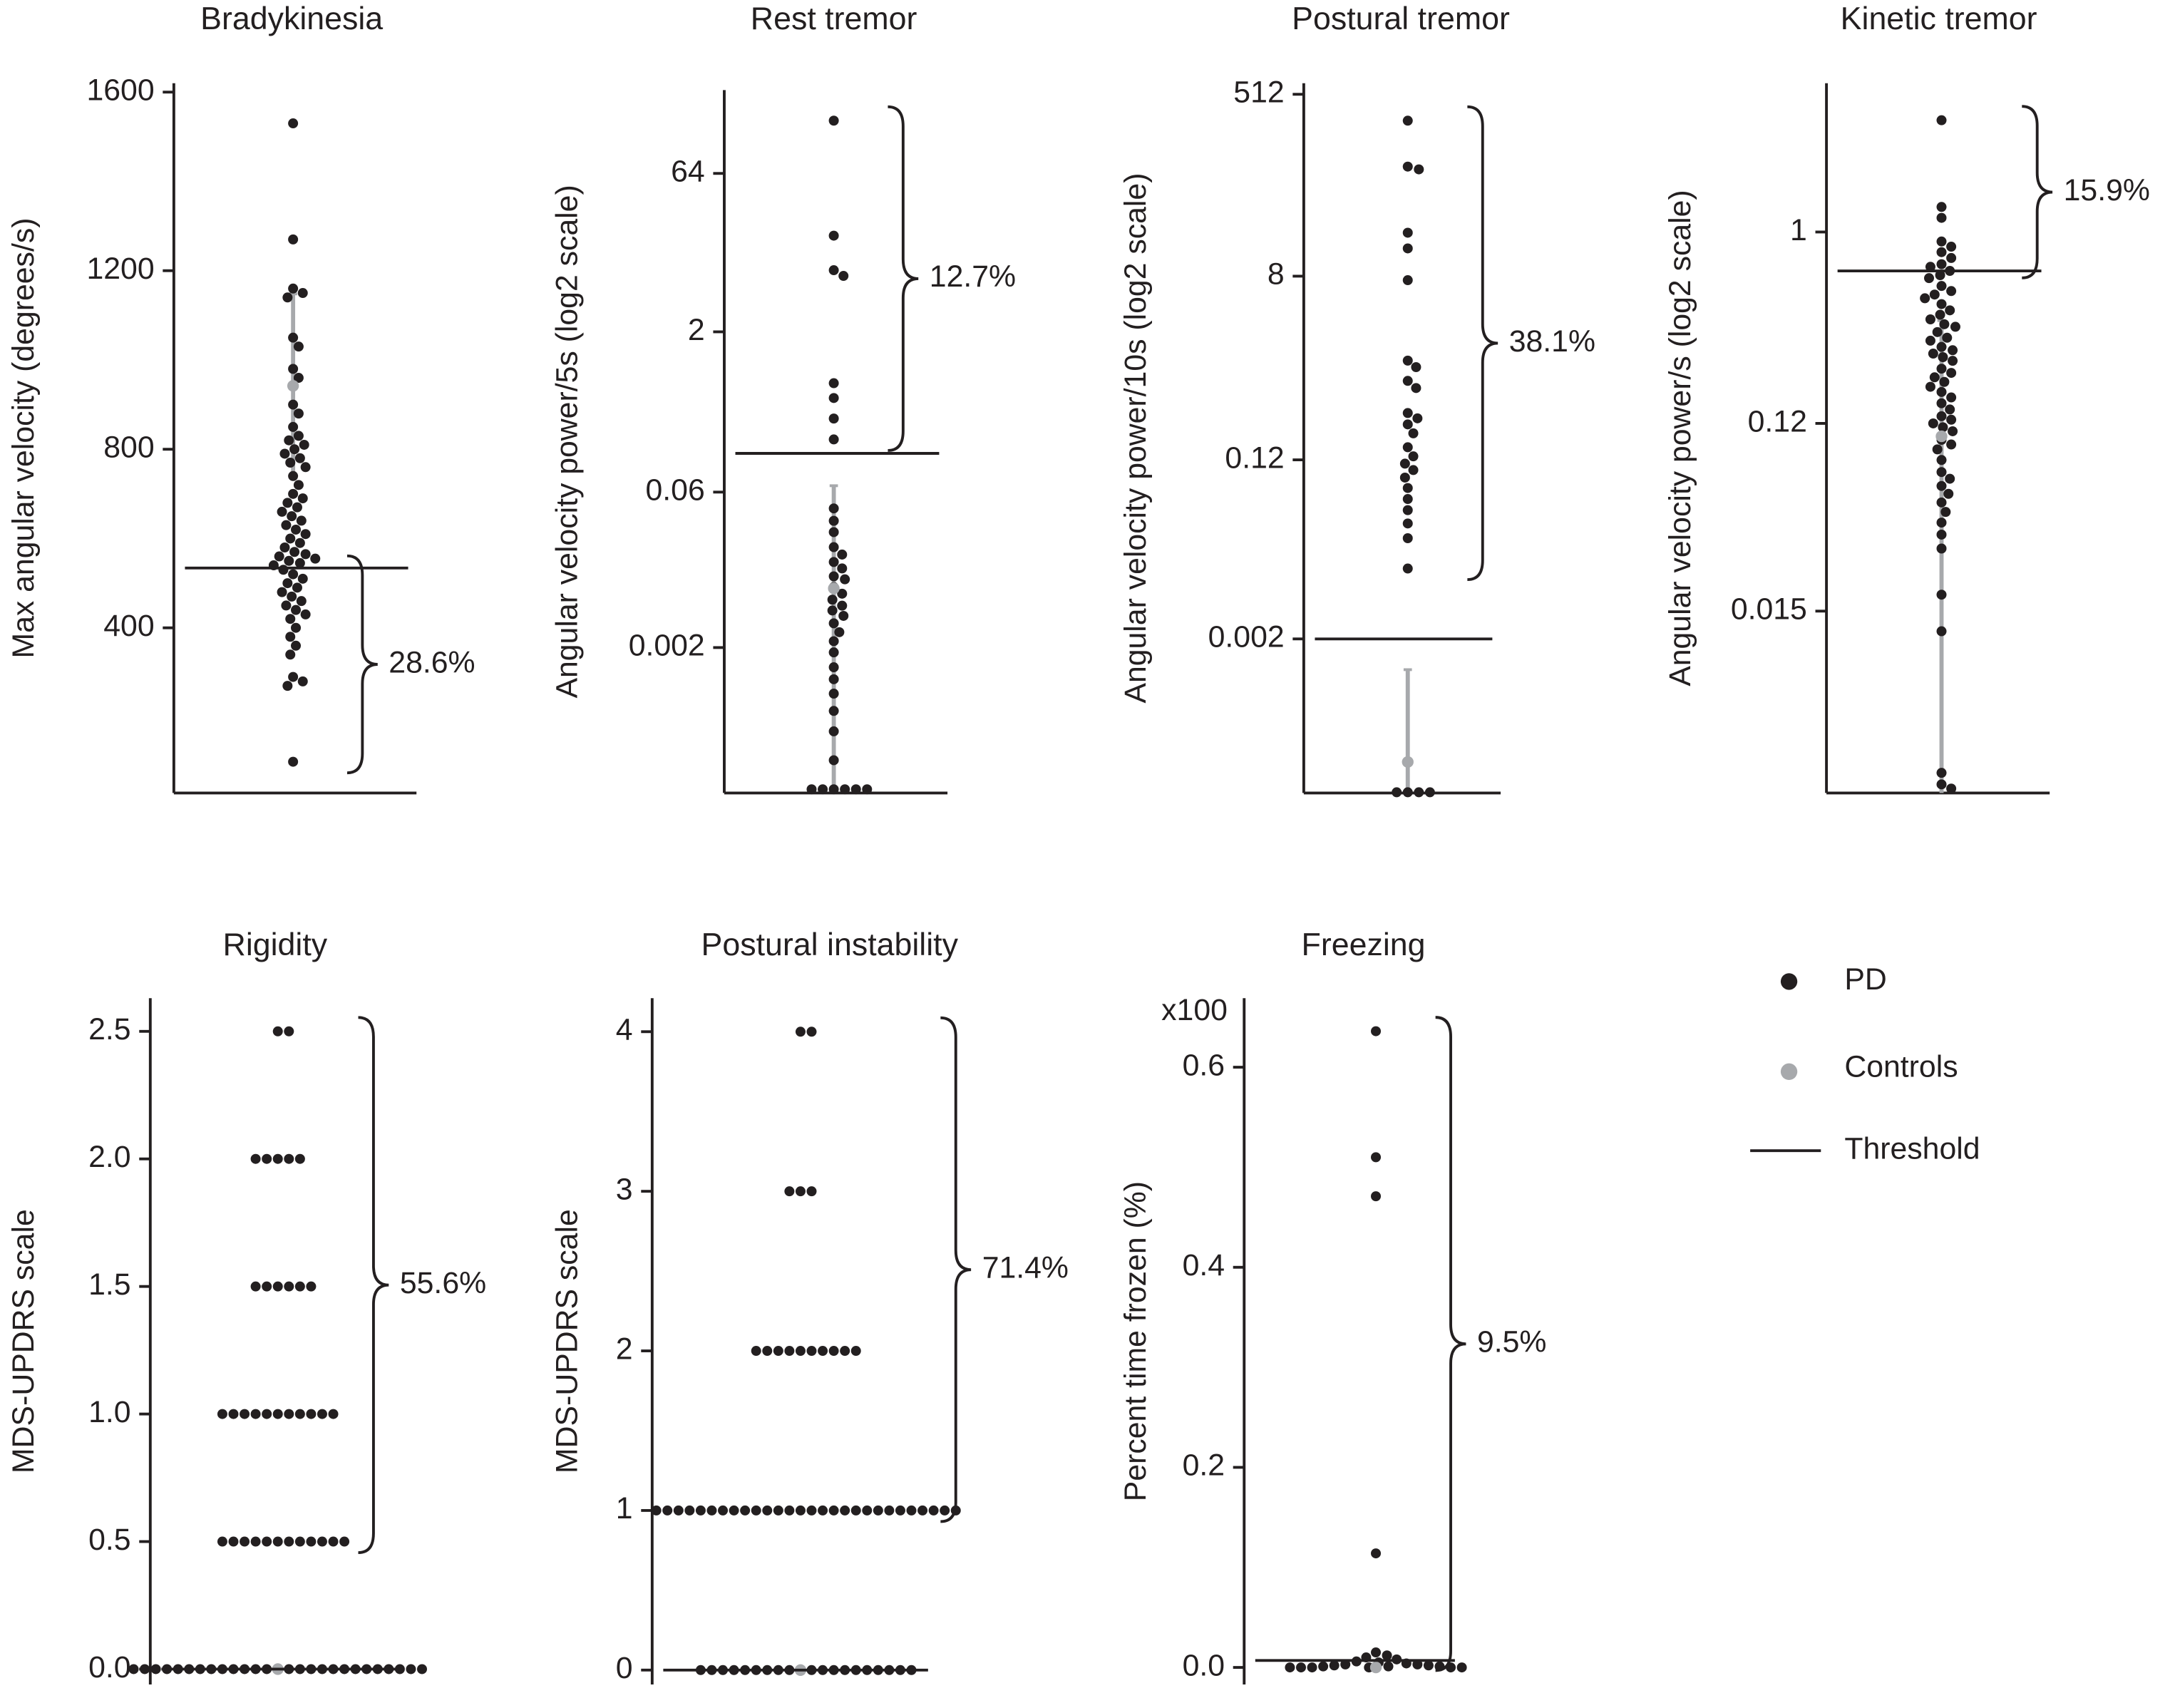 The height and width of the screenshot is (1708, 2175). What do you see at coordinates (121, 269) in the screenshot?
I see `y-tick-label: 1200` at bounding box center [121, 269].